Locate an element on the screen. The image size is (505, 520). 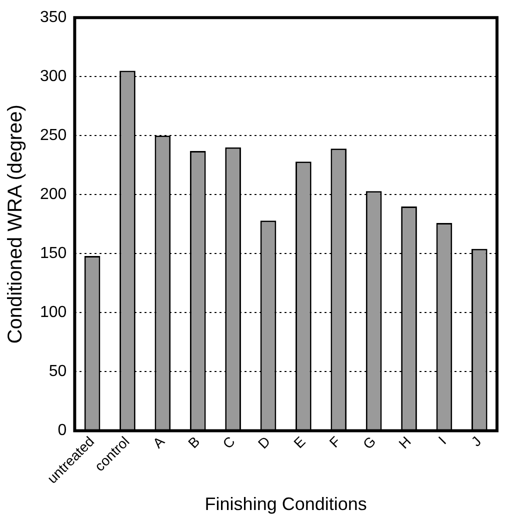
x-tick-label: I is located at coordinates (442, 440).